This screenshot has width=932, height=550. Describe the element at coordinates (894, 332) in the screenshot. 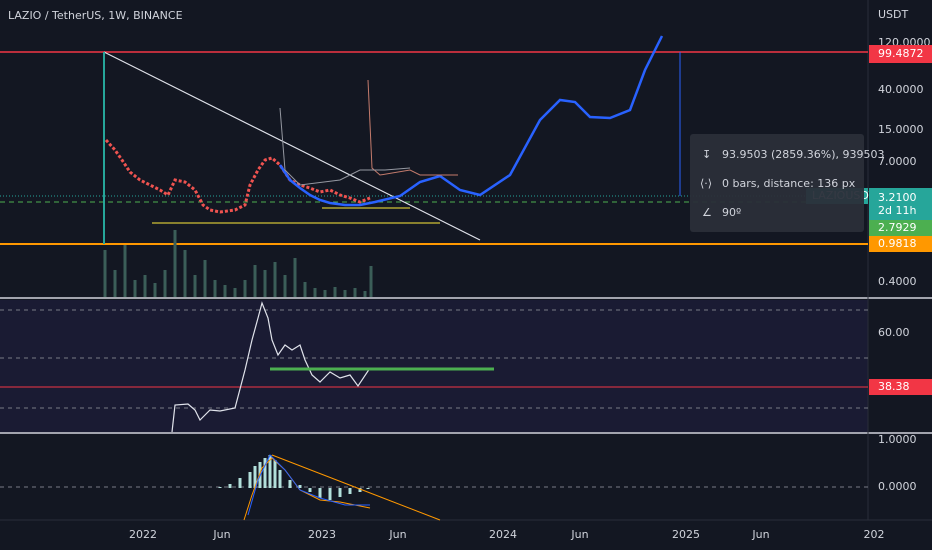

I see `rsi-label: 60.00` at that location.